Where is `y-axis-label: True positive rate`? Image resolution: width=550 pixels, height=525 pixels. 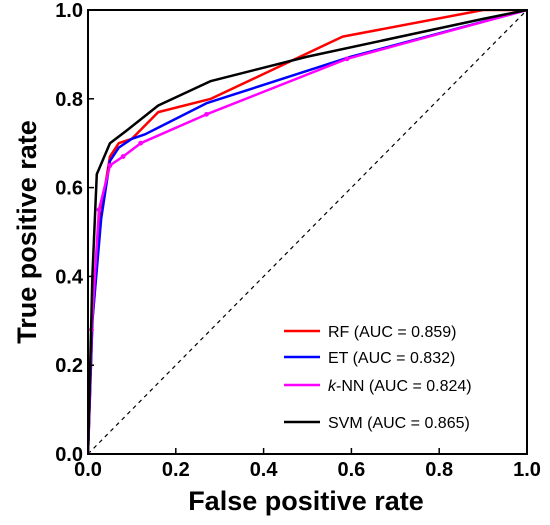 y-axis-label: True positive rate is located at coordinates (27, 232).